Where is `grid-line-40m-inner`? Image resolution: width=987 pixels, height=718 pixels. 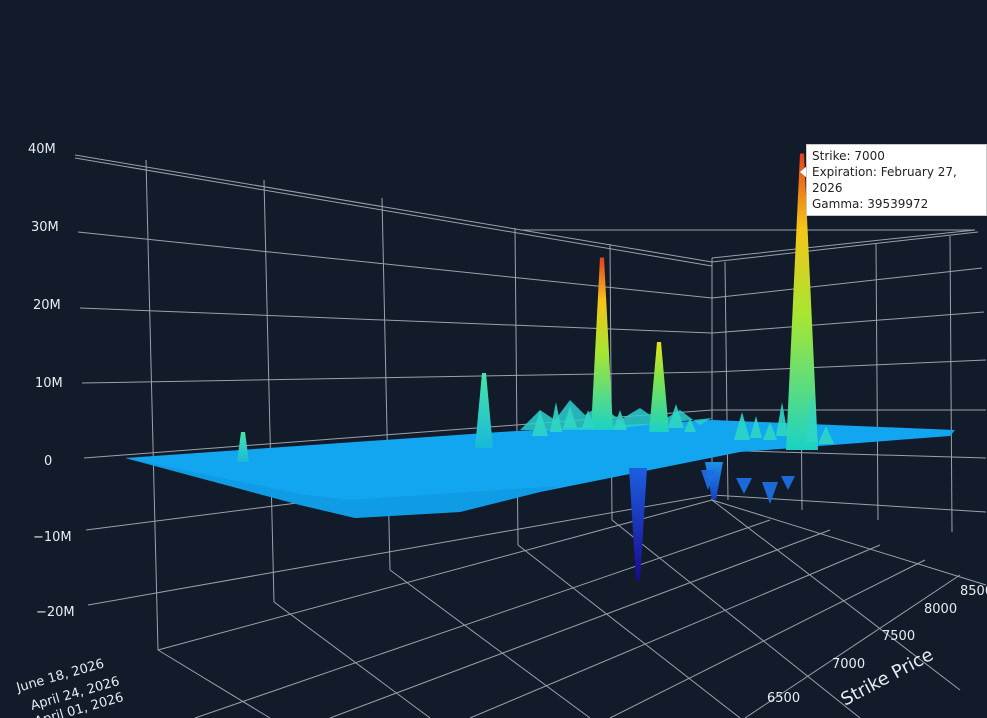 grid-line-40m-inner is located at coordinates (393, 212).